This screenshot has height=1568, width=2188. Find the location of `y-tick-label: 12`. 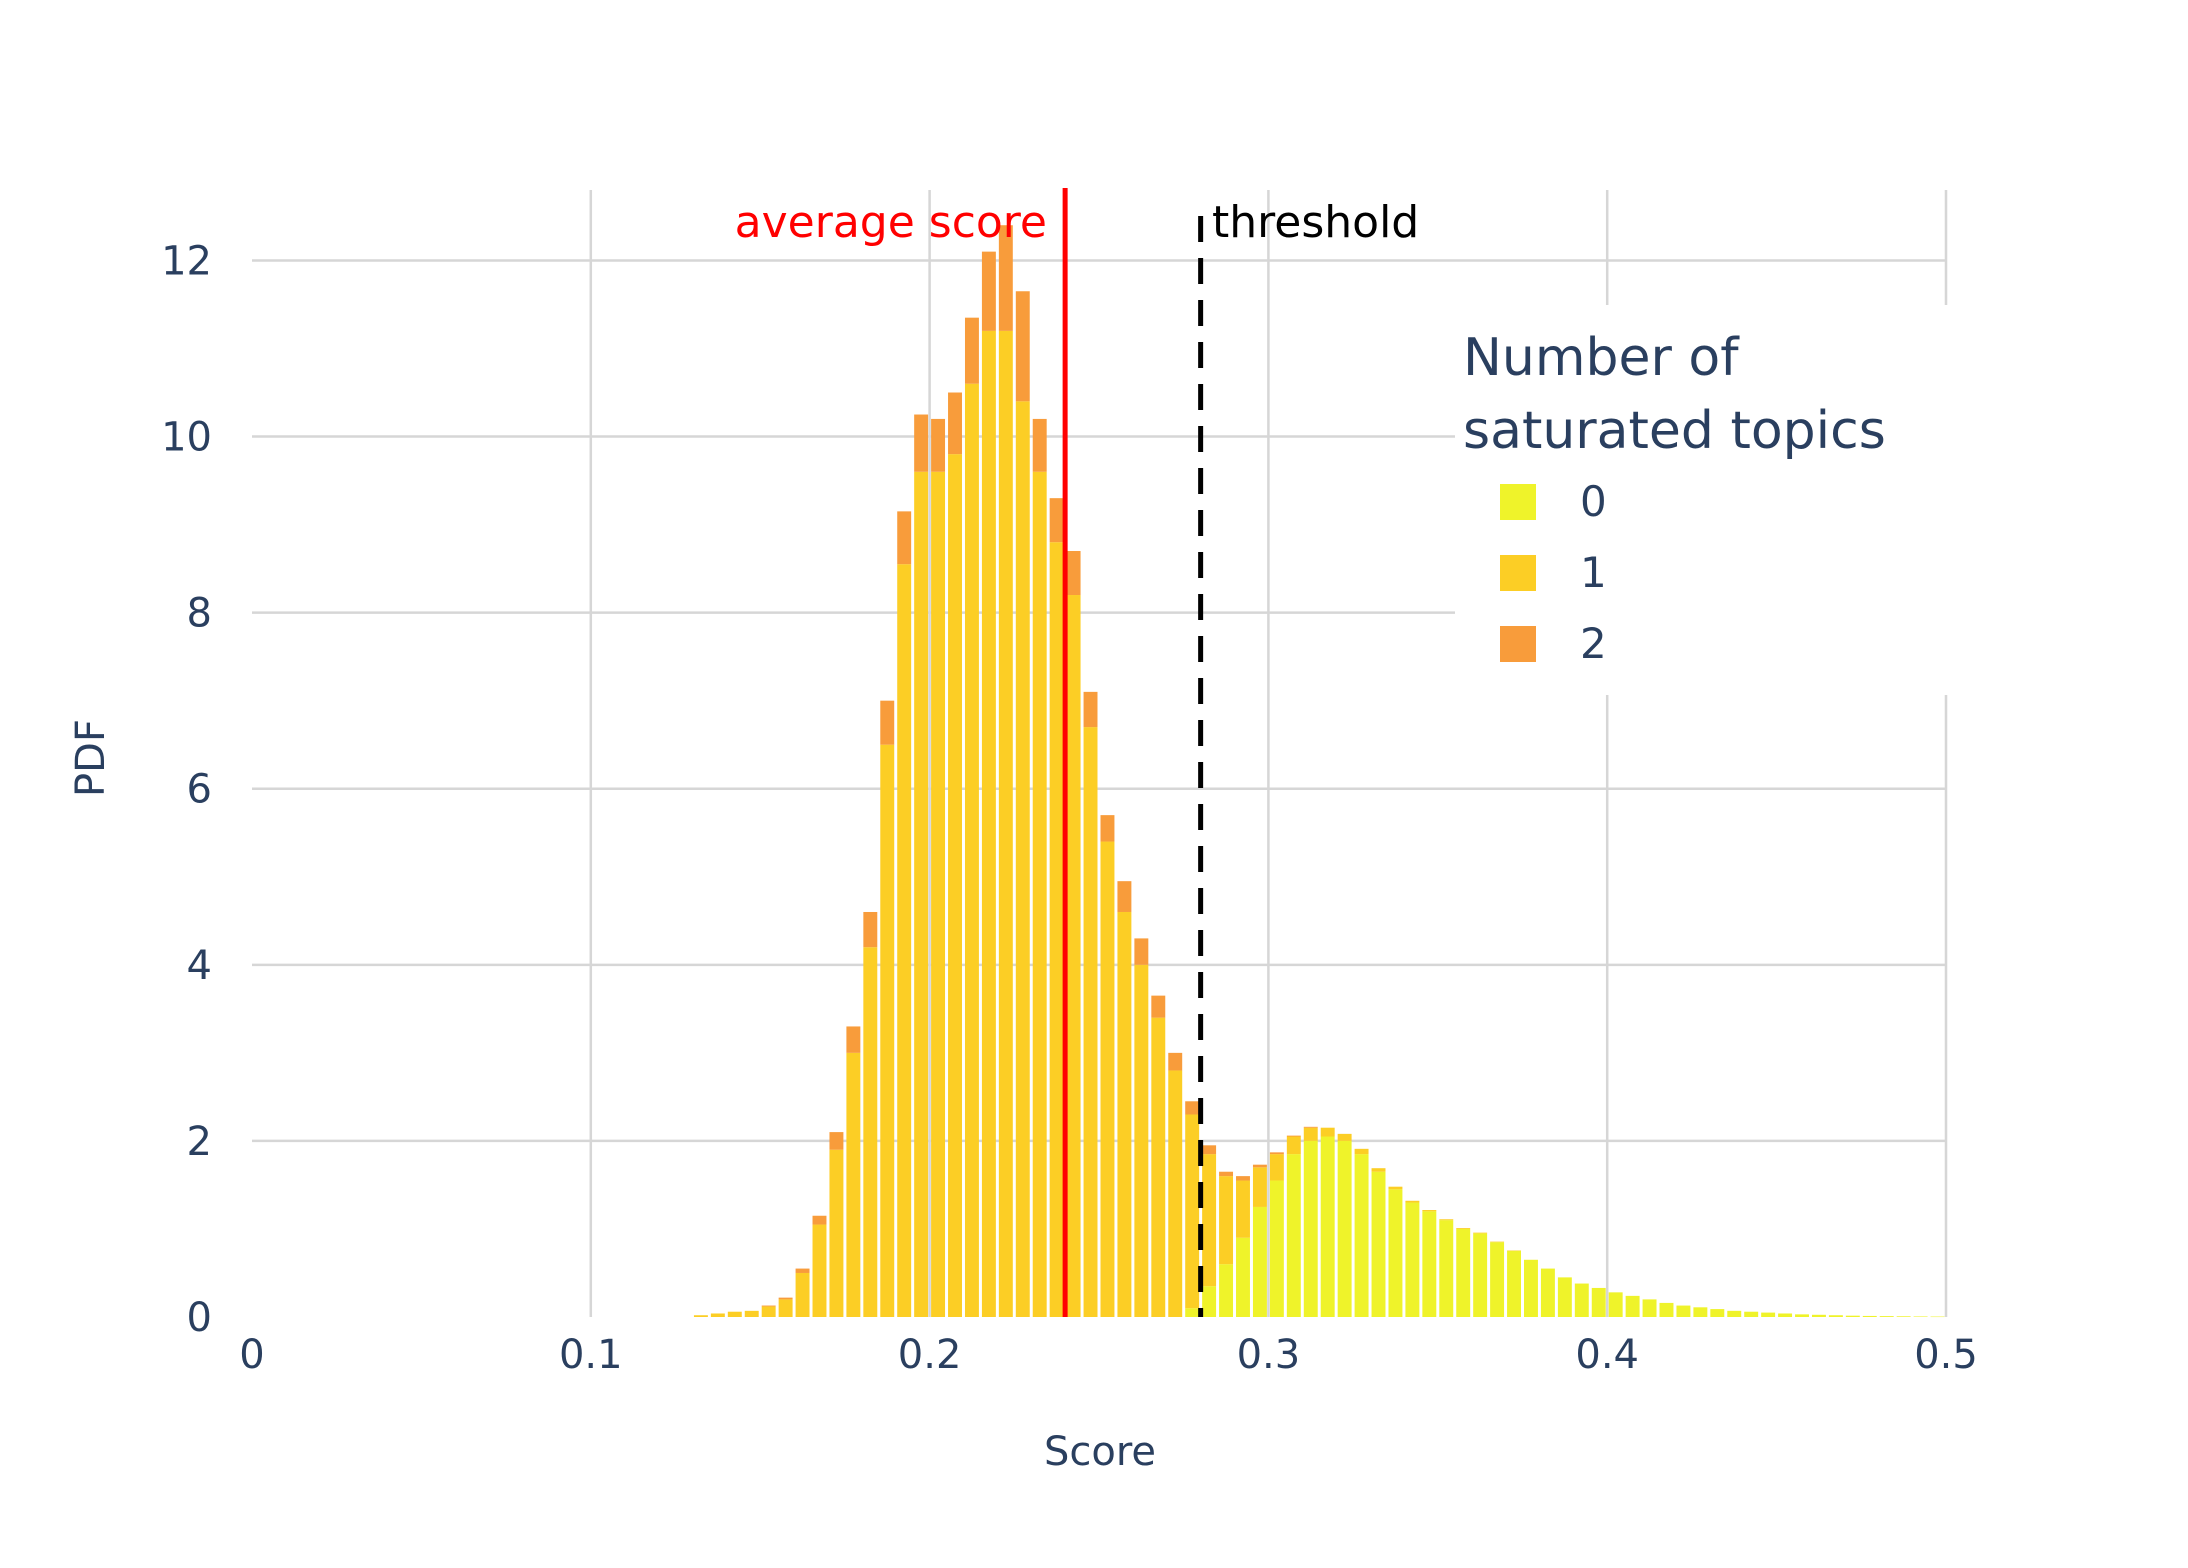

y-tick-label: 12 is located at coordinates (186, 261).